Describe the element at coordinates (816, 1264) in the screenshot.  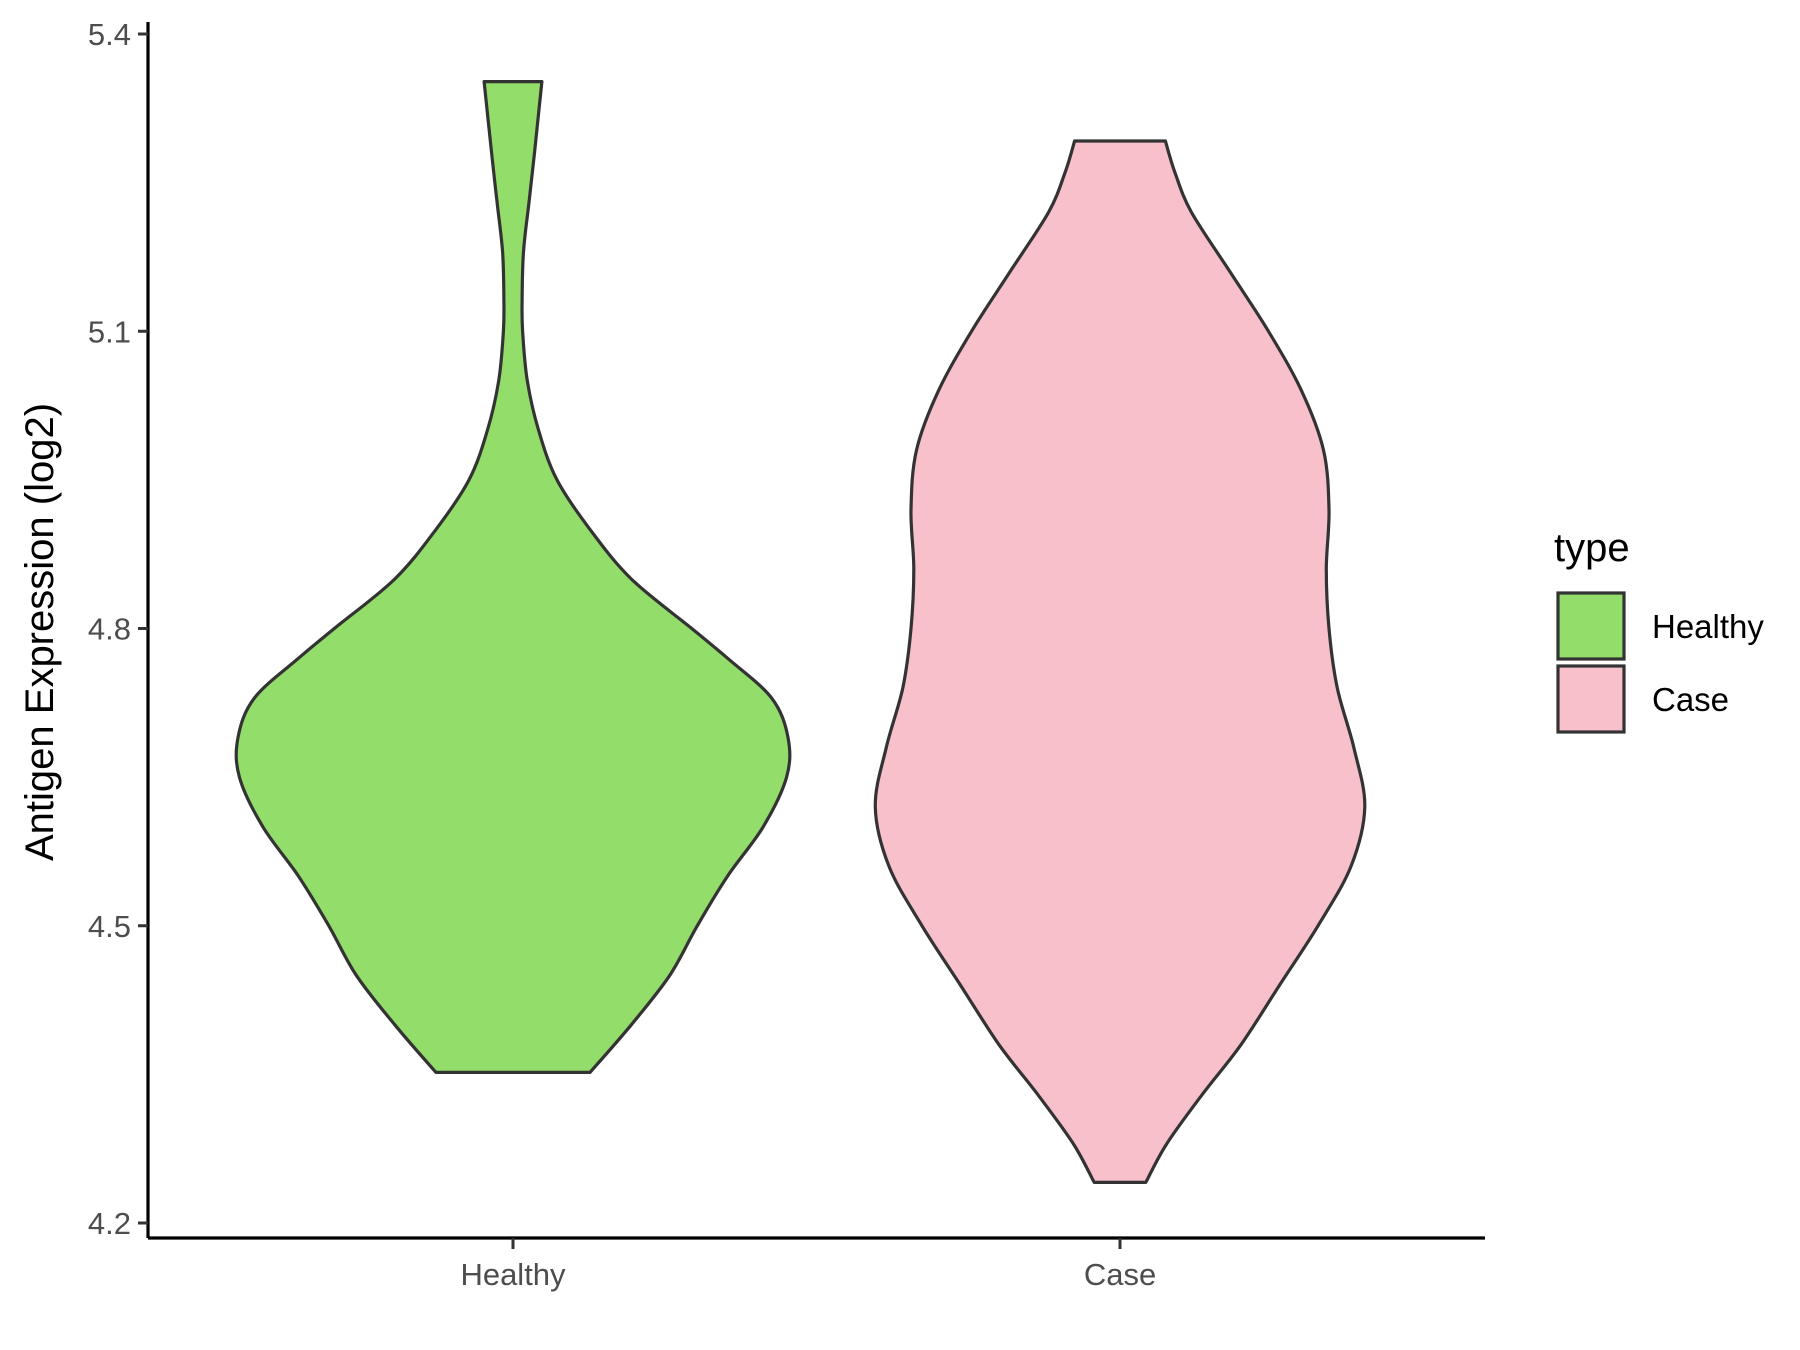
I see `x-axis: Healthy Case` at that location.